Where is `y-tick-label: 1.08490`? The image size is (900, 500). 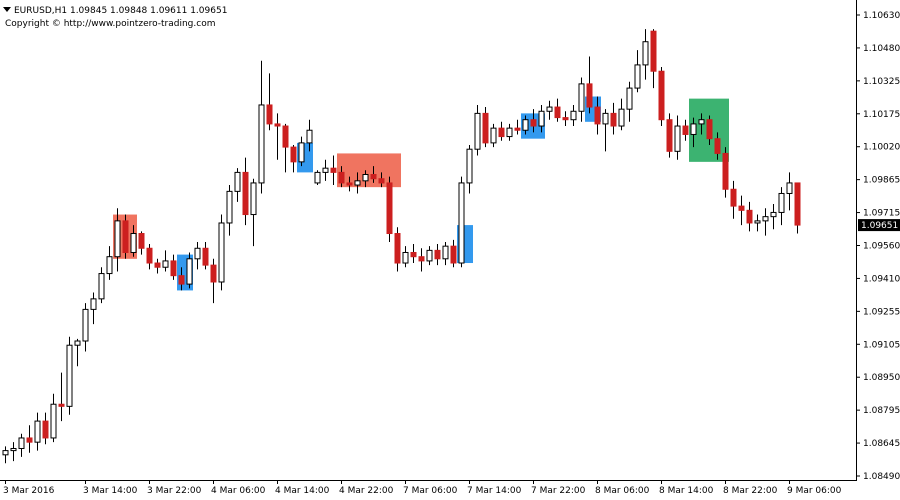 y-tick-label: 1.08490 is located at coordinates (881, 477).